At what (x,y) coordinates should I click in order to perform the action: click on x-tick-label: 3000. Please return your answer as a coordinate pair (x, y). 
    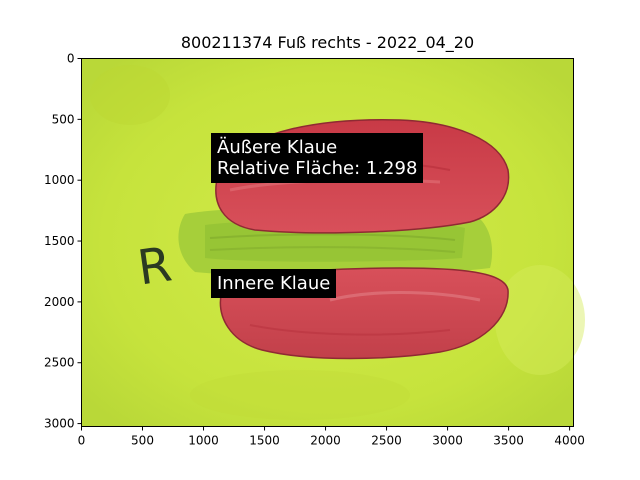
    Looking at the image, I should click on (447, 441).